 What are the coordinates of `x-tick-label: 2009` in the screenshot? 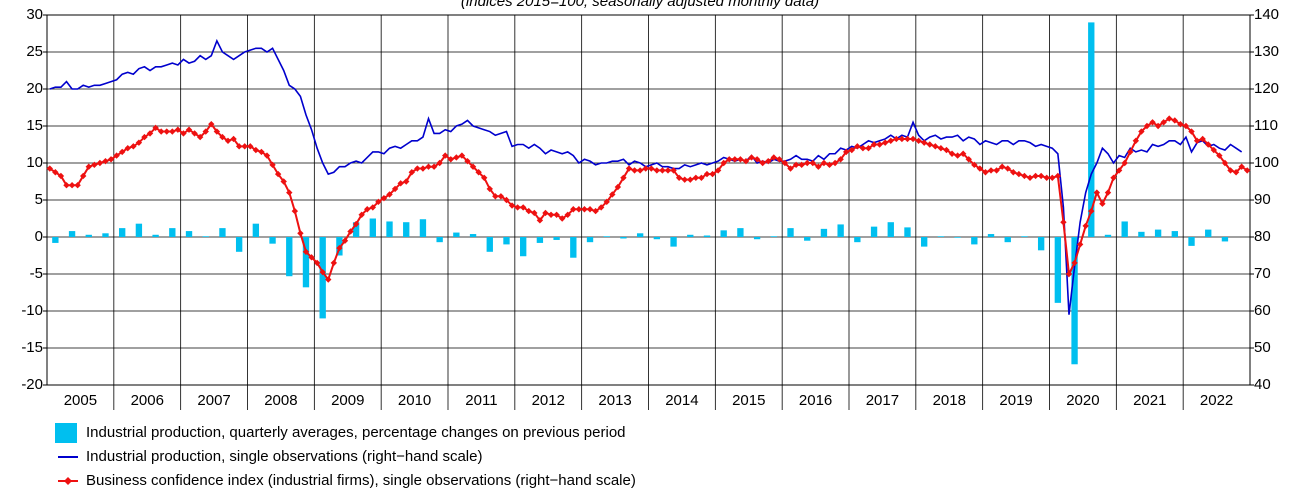 It's located at (347, 400).